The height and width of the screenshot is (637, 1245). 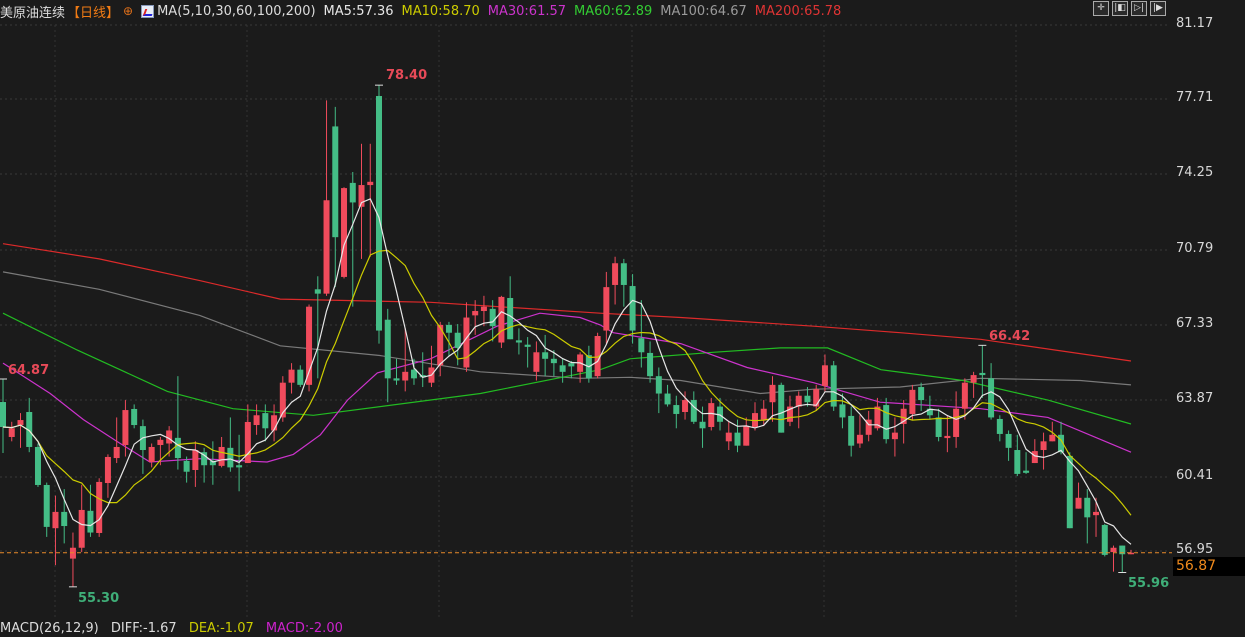 I want to click on circle-plus-icon: ⊕, so click(x=128, y=11).